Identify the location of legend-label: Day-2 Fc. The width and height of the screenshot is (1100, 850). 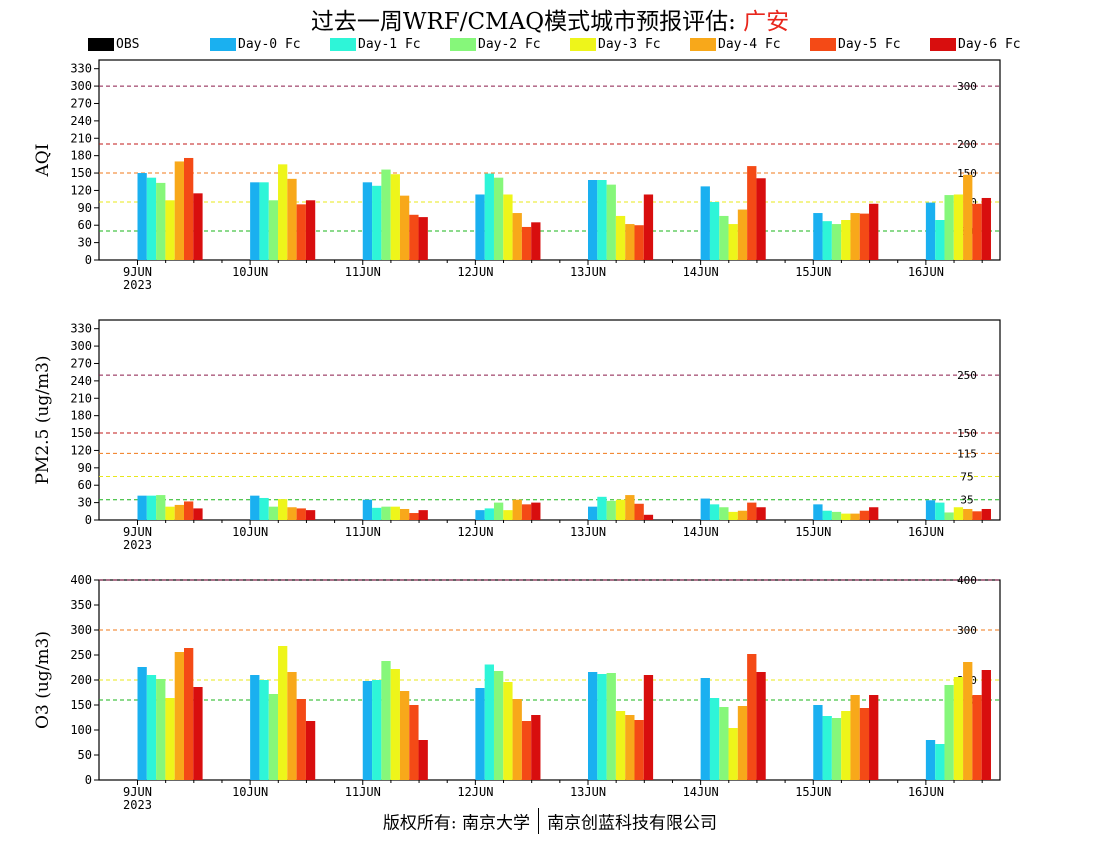
(509, 44).